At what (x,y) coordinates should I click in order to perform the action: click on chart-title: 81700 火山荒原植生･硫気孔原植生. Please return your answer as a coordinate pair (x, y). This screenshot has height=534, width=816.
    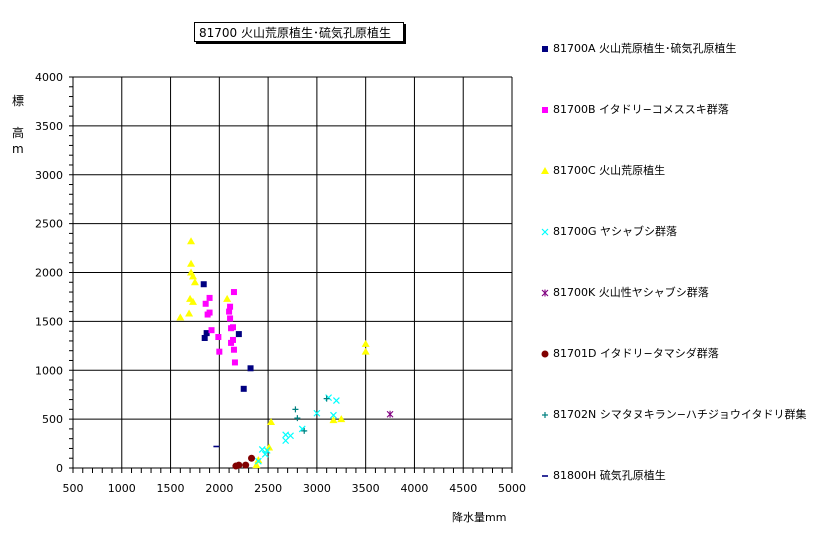
    Looking at the image, I should click on (299, 32).